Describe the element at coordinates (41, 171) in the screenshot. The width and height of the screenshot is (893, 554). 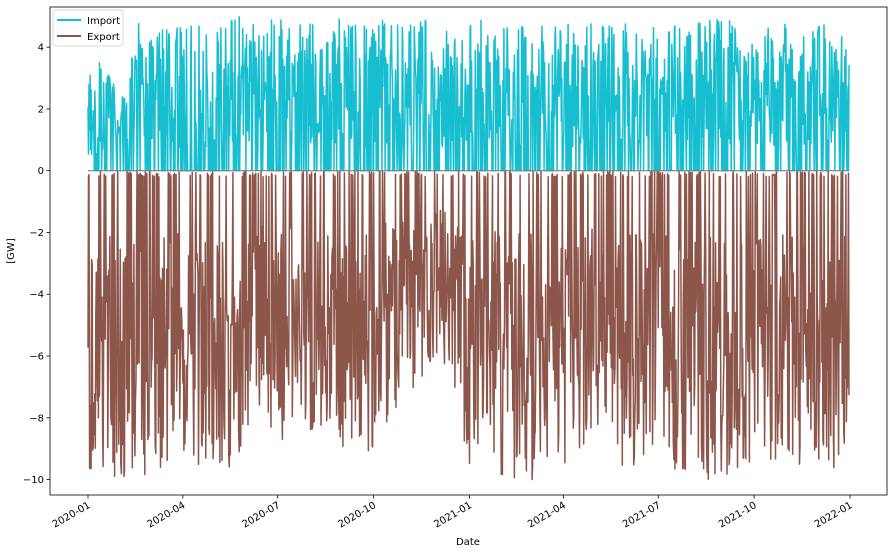
I see `y-tick-label: 0` at that location.